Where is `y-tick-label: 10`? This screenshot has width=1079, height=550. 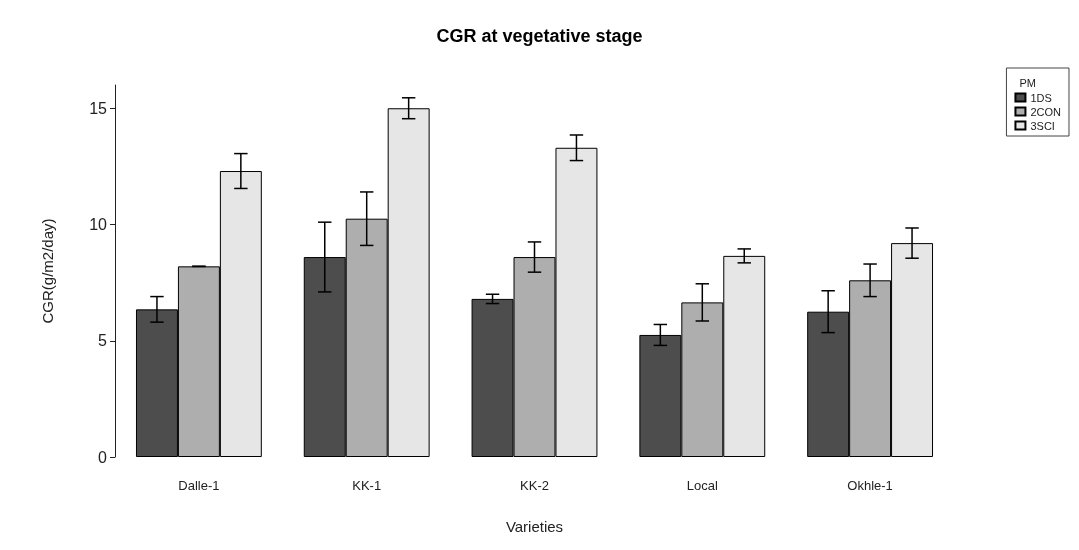
y-tick-label: 10 is located at coordinates (98, 224).